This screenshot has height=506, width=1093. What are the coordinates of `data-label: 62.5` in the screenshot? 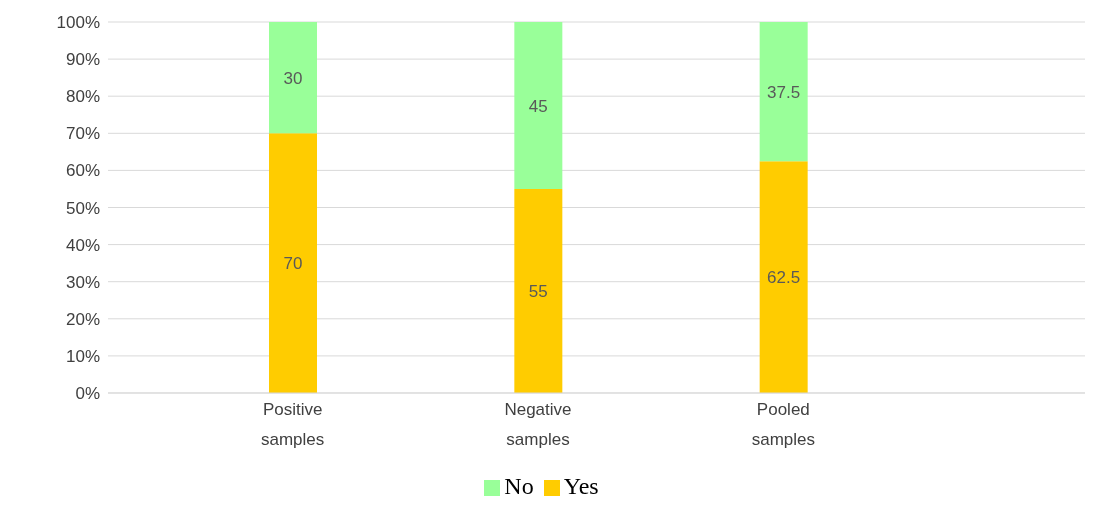 It's located at (784, 278).